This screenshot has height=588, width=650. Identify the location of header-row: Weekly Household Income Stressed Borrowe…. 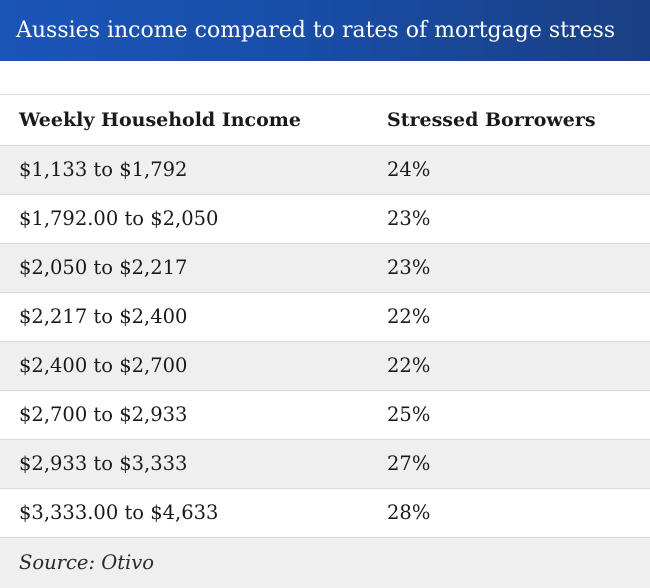
(325, 120).